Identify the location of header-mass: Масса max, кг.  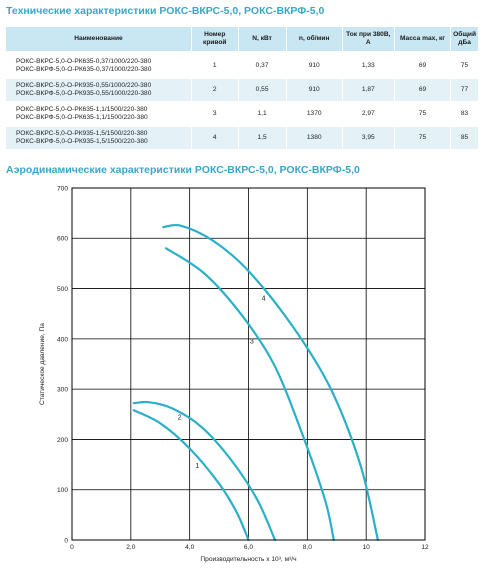
(422, 41).